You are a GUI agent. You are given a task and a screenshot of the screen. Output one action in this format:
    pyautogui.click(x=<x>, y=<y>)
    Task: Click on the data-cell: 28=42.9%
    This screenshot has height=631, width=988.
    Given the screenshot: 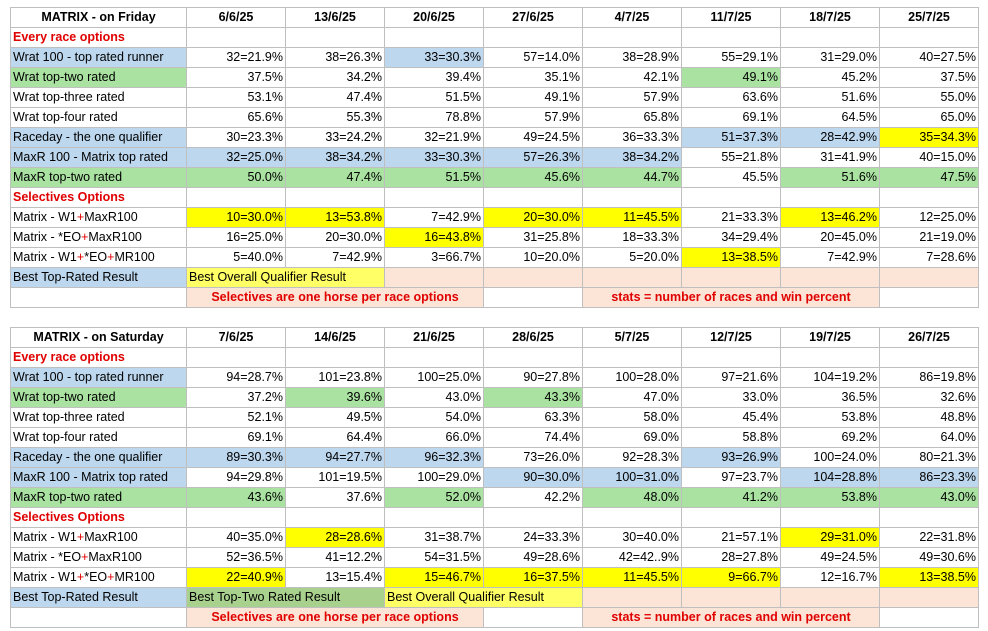 What is the action you would take?
    pyautogui.click(x=830, y=137)
    